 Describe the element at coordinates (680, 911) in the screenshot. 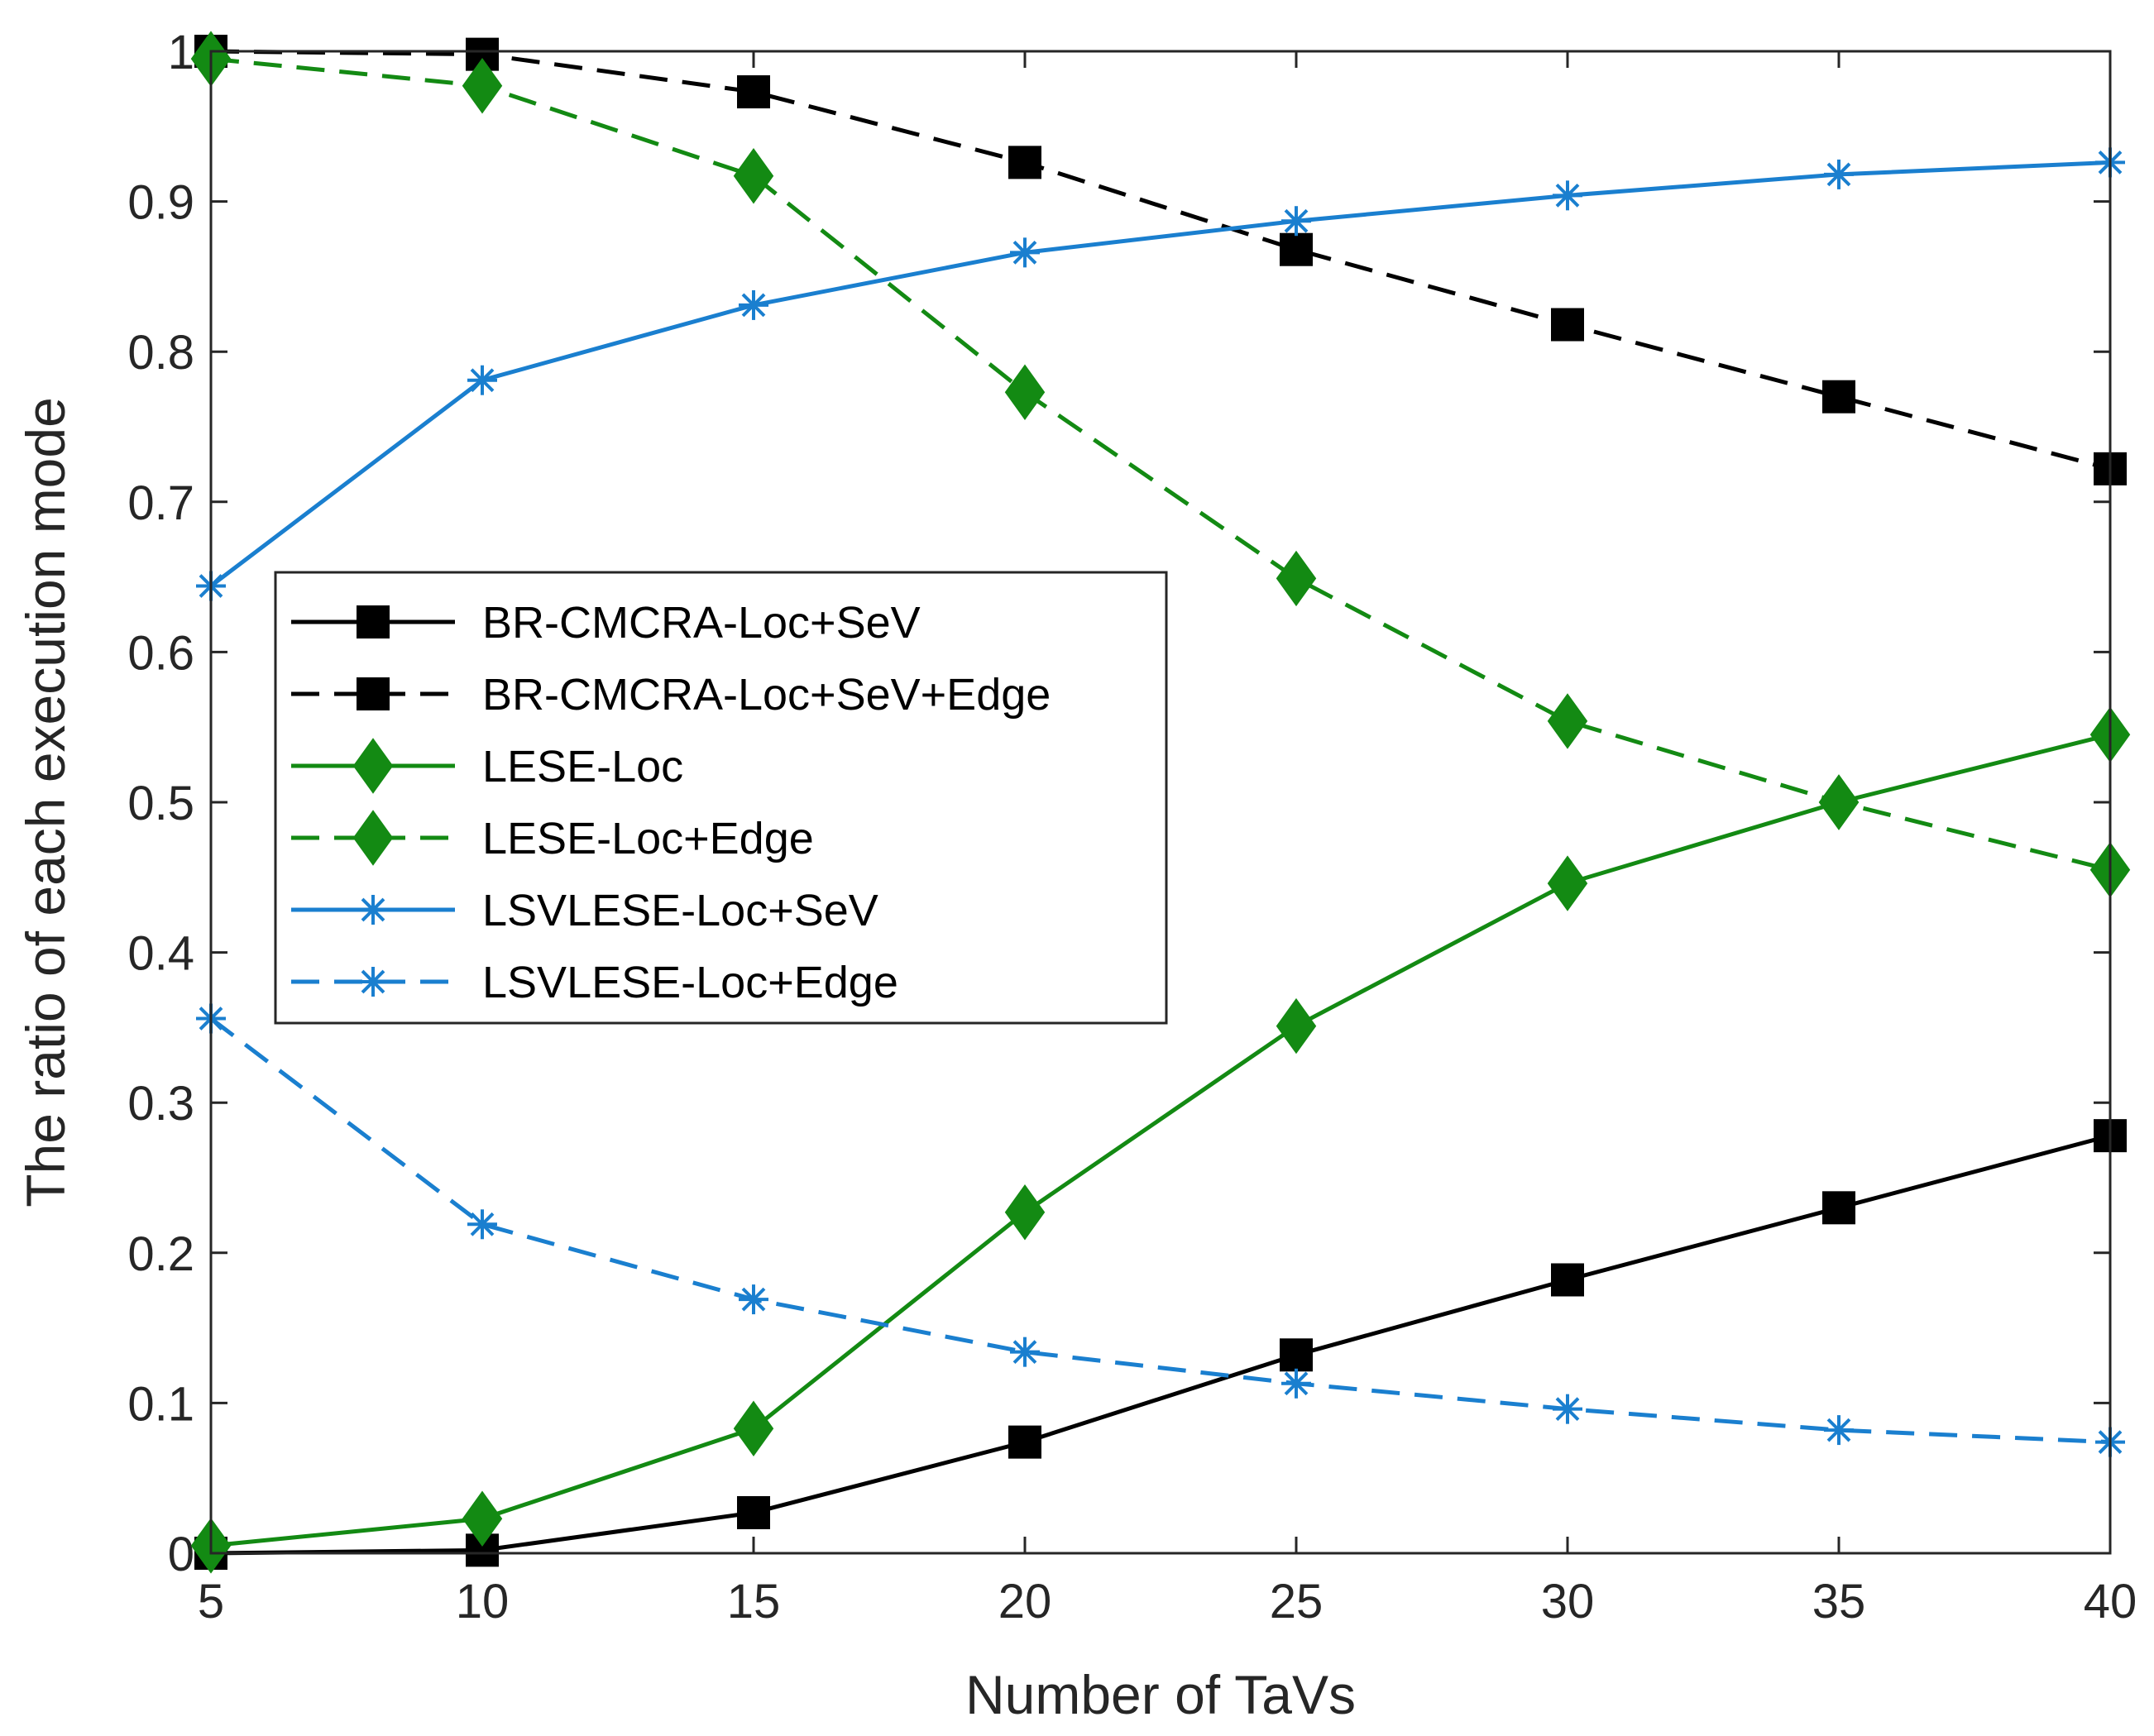

I see `legend-label: LSVLESE-Loc+SeV` at that location.